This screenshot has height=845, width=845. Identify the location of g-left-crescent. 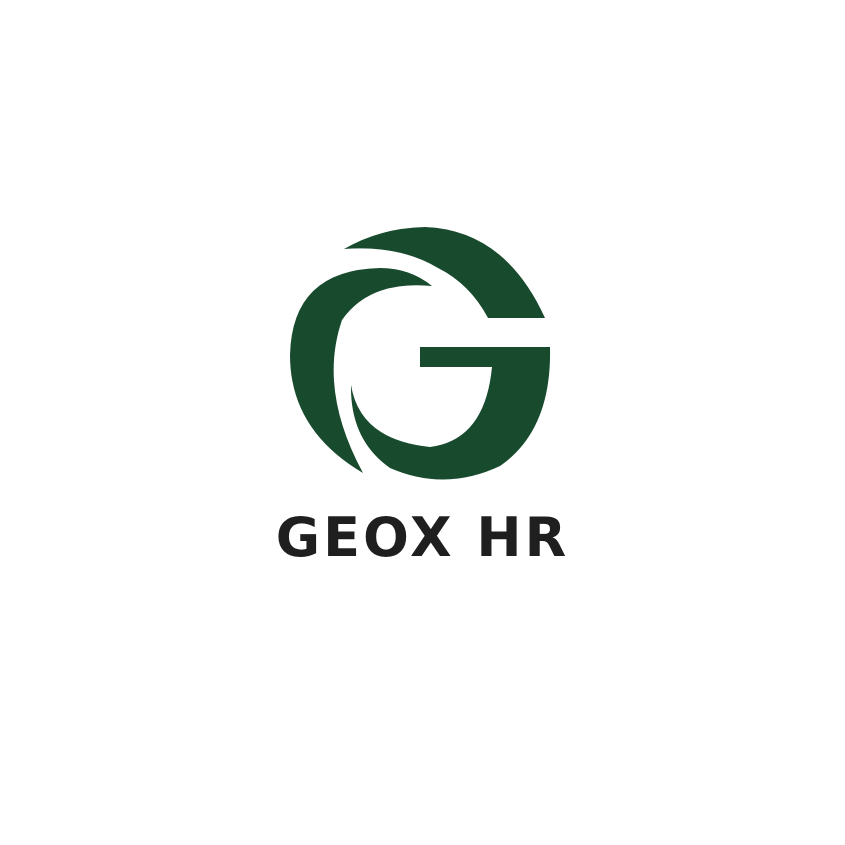
(361, 370).